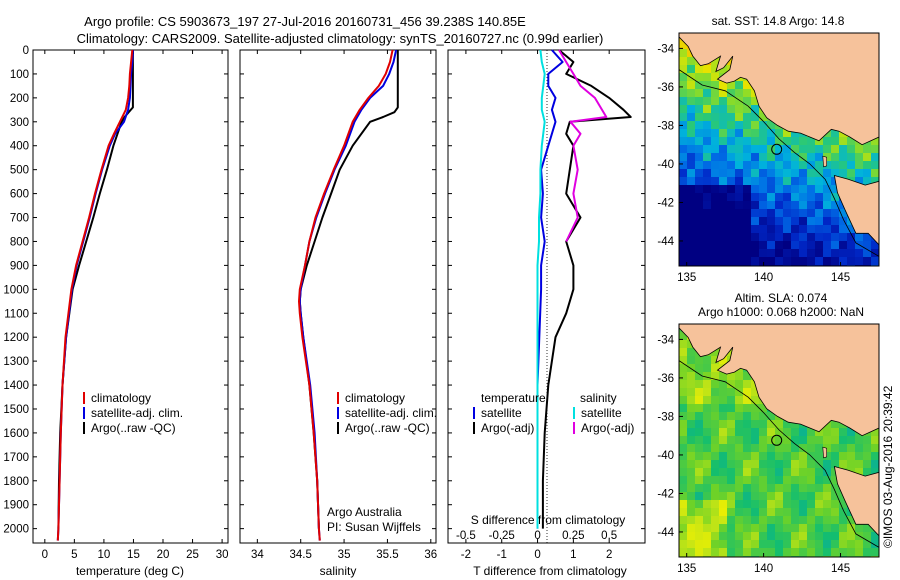 This screenshot has width=900, height=580. Describe the element at coordinates (501, 413) in the screenshot. I see `legend-t-satellite-label: satellite` at that location.